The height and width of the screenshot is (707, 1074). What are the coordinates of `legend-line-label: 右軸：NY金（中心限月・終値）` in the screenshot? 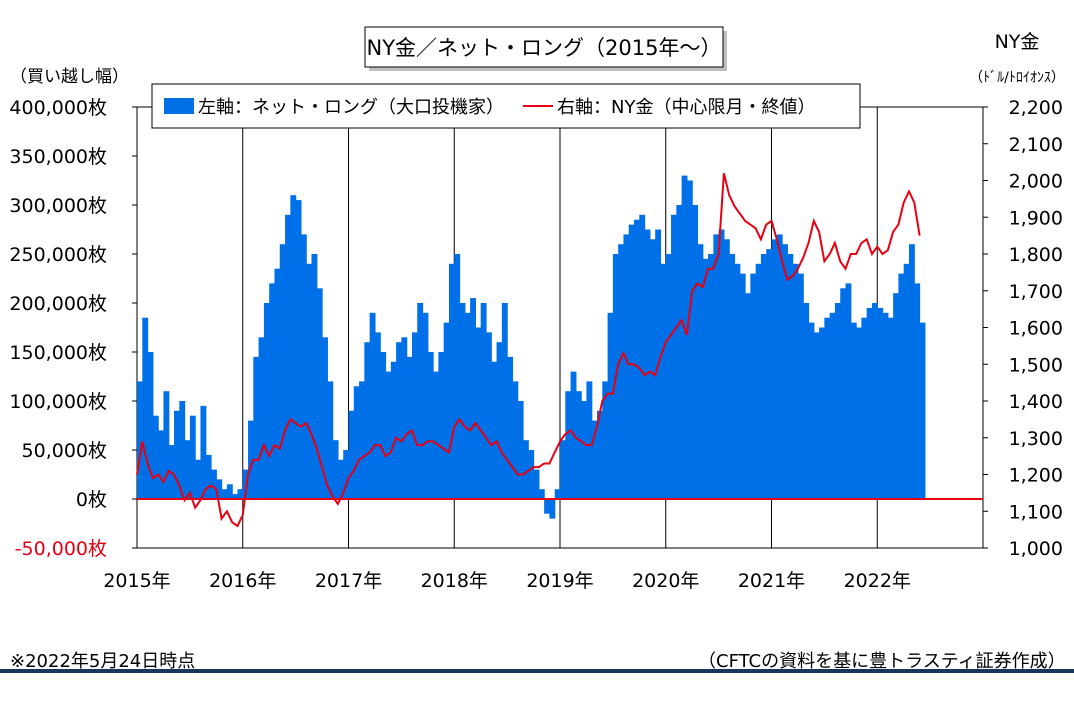 It's located at (686, 107).